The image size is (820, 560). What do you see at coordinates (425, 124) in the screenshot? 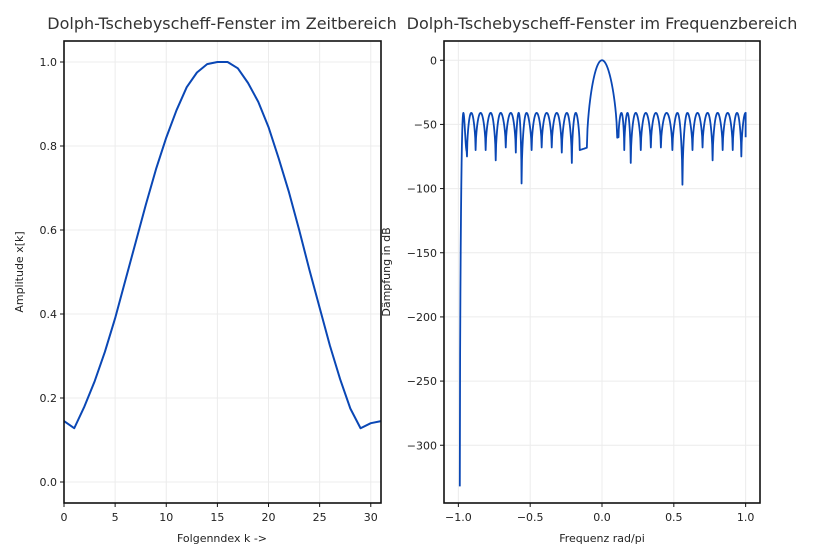
I see `y-tick-label: −50` at bounding box center [425, 124].